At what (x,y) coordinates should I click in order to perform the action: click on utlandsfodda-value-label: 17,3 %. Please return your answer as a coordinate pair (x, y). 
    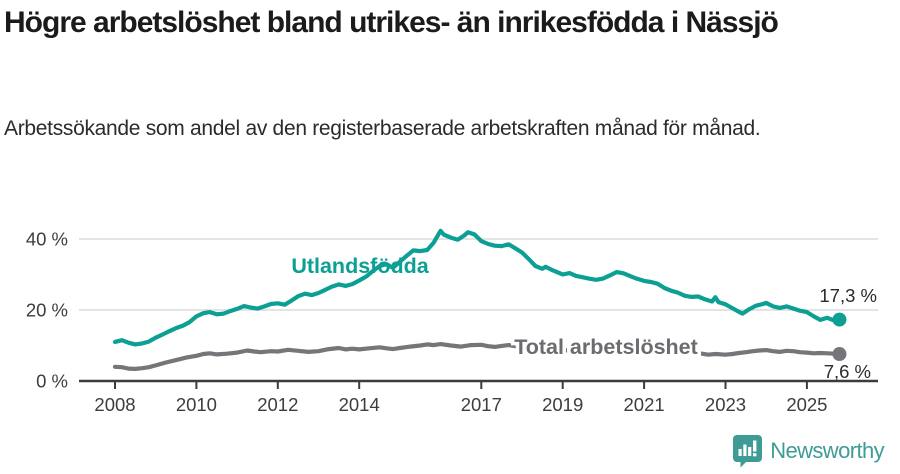
    Looking at the image, I should click on (848, 295).